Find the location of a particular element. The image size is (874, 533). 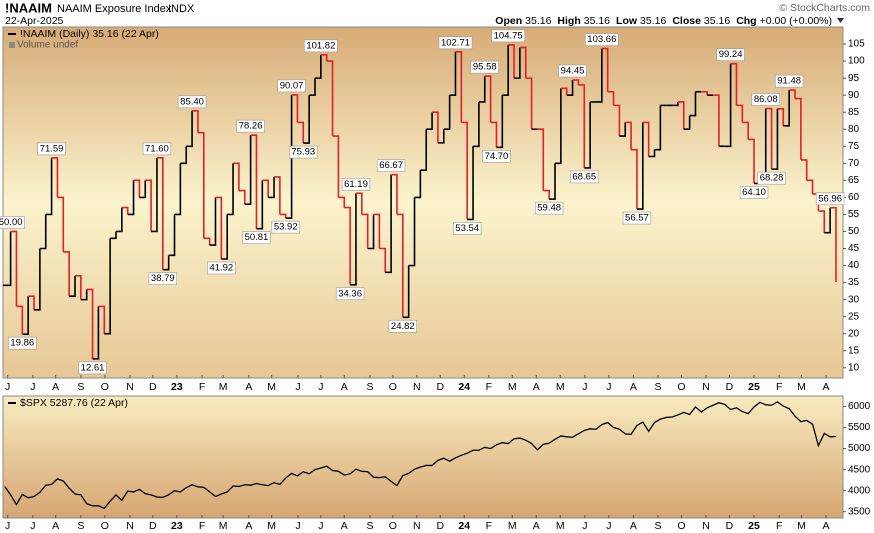

y-tick-label: 75 is located at coordinates (854, 146).